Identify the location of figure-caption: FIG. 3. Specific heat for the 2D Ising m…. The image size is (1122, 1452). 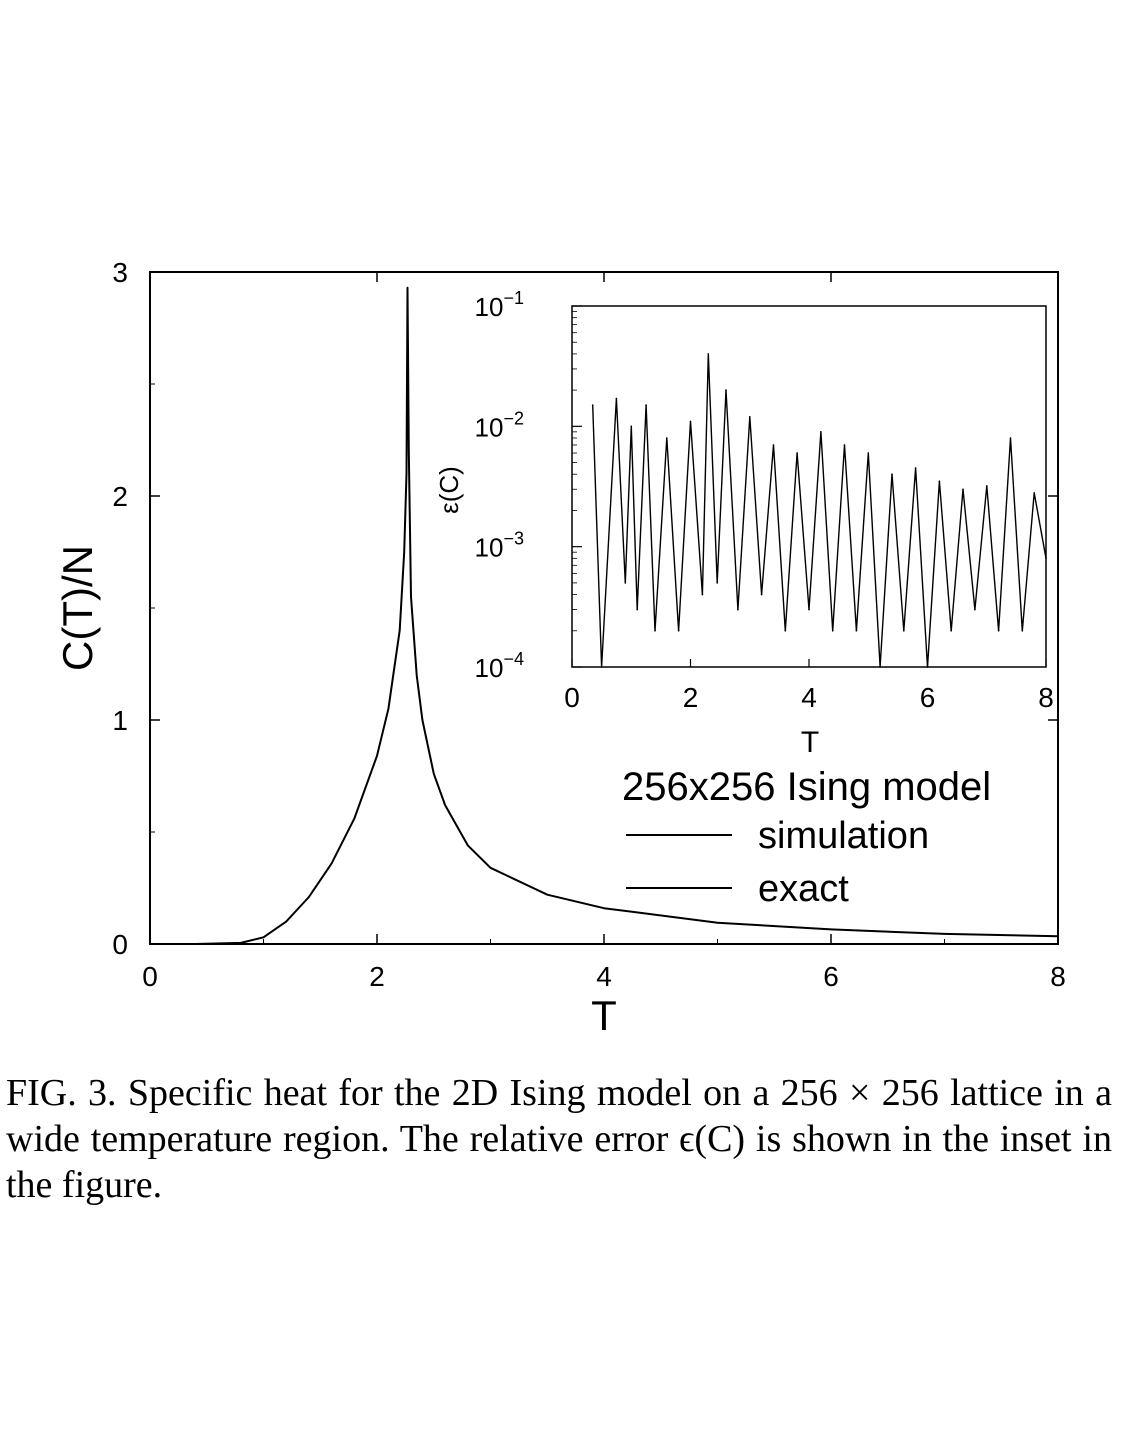
(559, 1139).